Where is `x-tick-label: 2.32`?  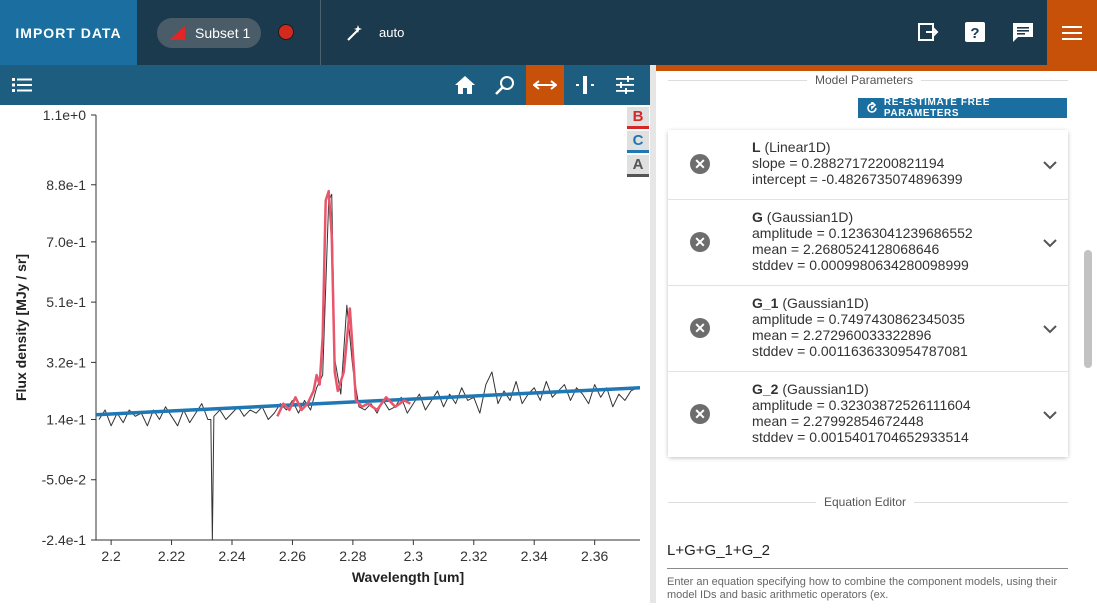
x-tick-label: 2.32 is located at coordinates (473, 556).